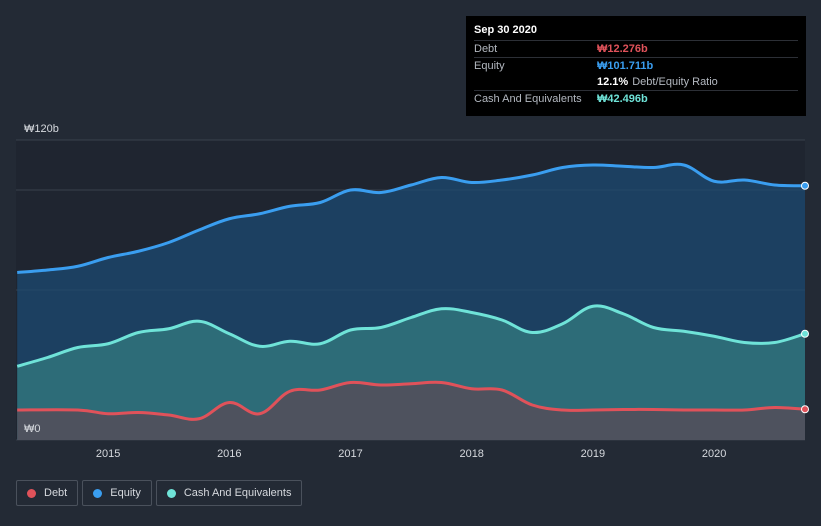 The image size is (821, 526). What do you see at coordinates (471, 454) in the screenshot?
I see `x-tick-label: 2018` at bounding box center [471, 454].